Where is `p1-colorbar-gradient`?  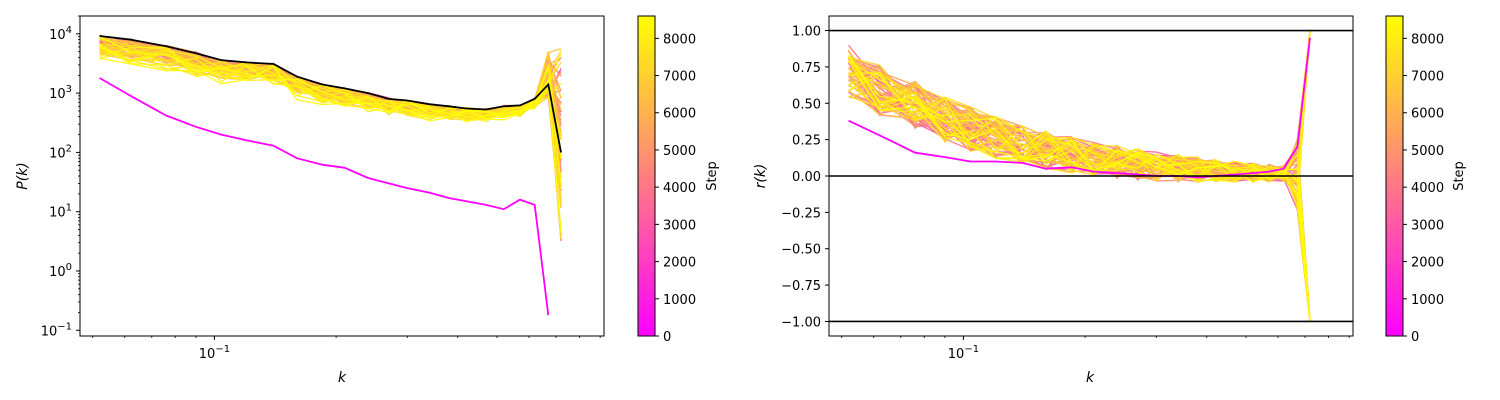
p1-colorbar-gradient is located at coordinates (646, 176).